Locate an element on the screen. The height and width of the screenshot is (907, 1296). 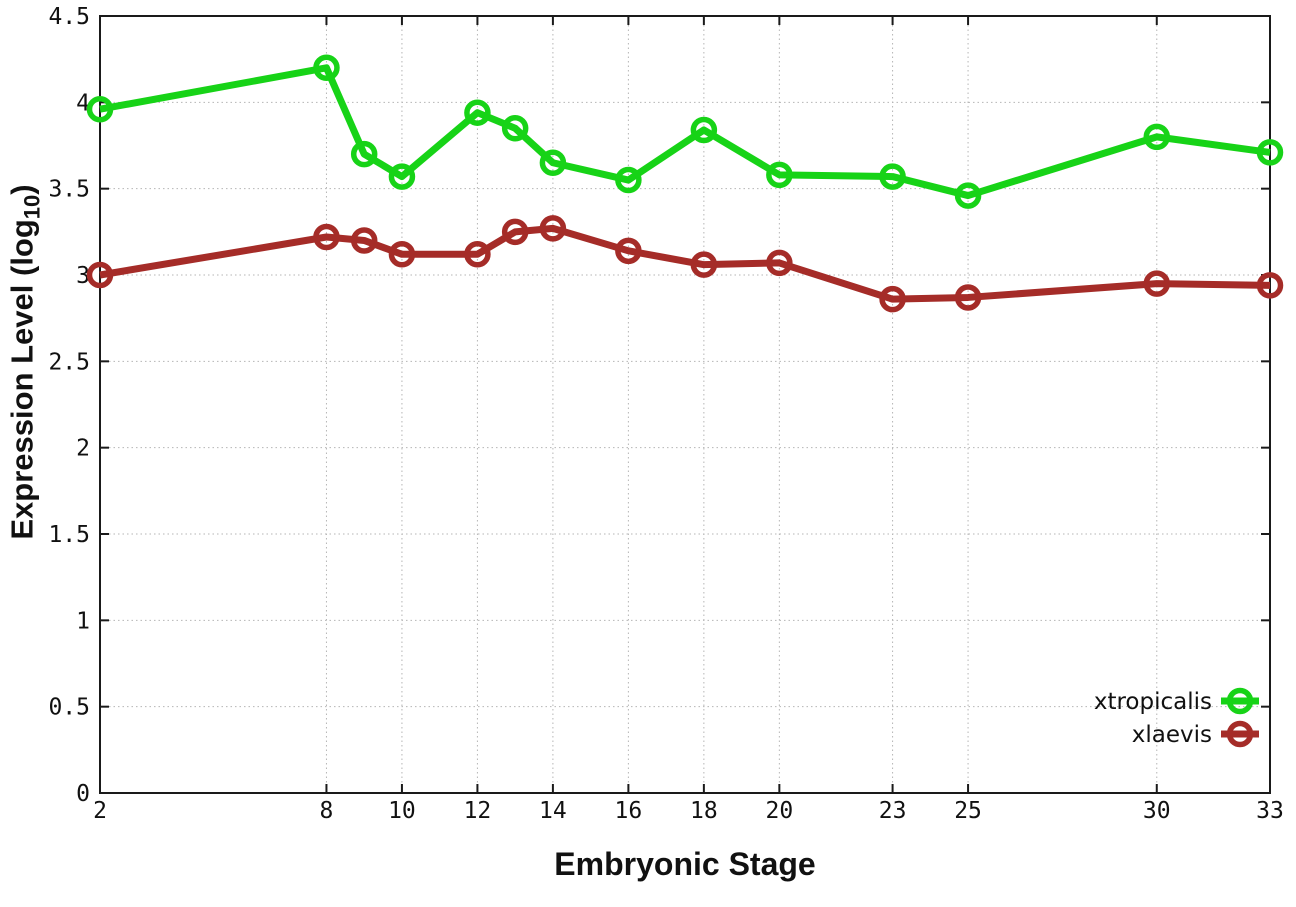
y-tick-label: 3.5 is located at coordinates (69, 190).